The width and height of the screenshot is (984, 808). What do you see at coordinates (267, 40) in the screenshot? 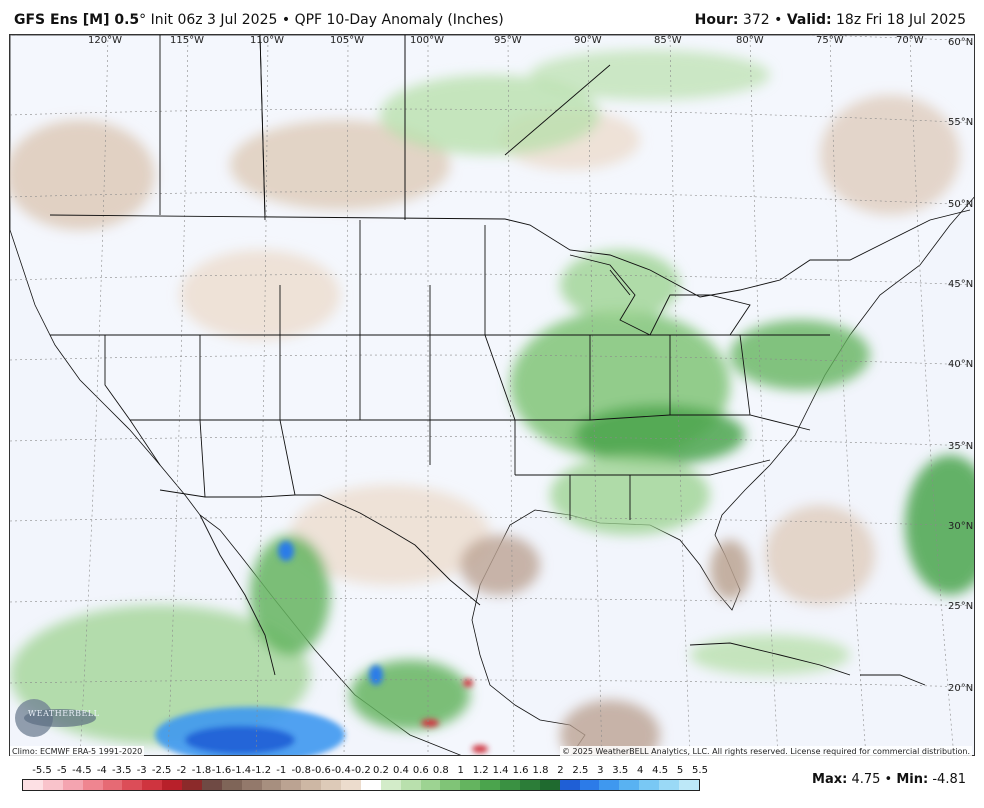
I see `lon-label-110w: 110°W` at bounding box center [267, 40].